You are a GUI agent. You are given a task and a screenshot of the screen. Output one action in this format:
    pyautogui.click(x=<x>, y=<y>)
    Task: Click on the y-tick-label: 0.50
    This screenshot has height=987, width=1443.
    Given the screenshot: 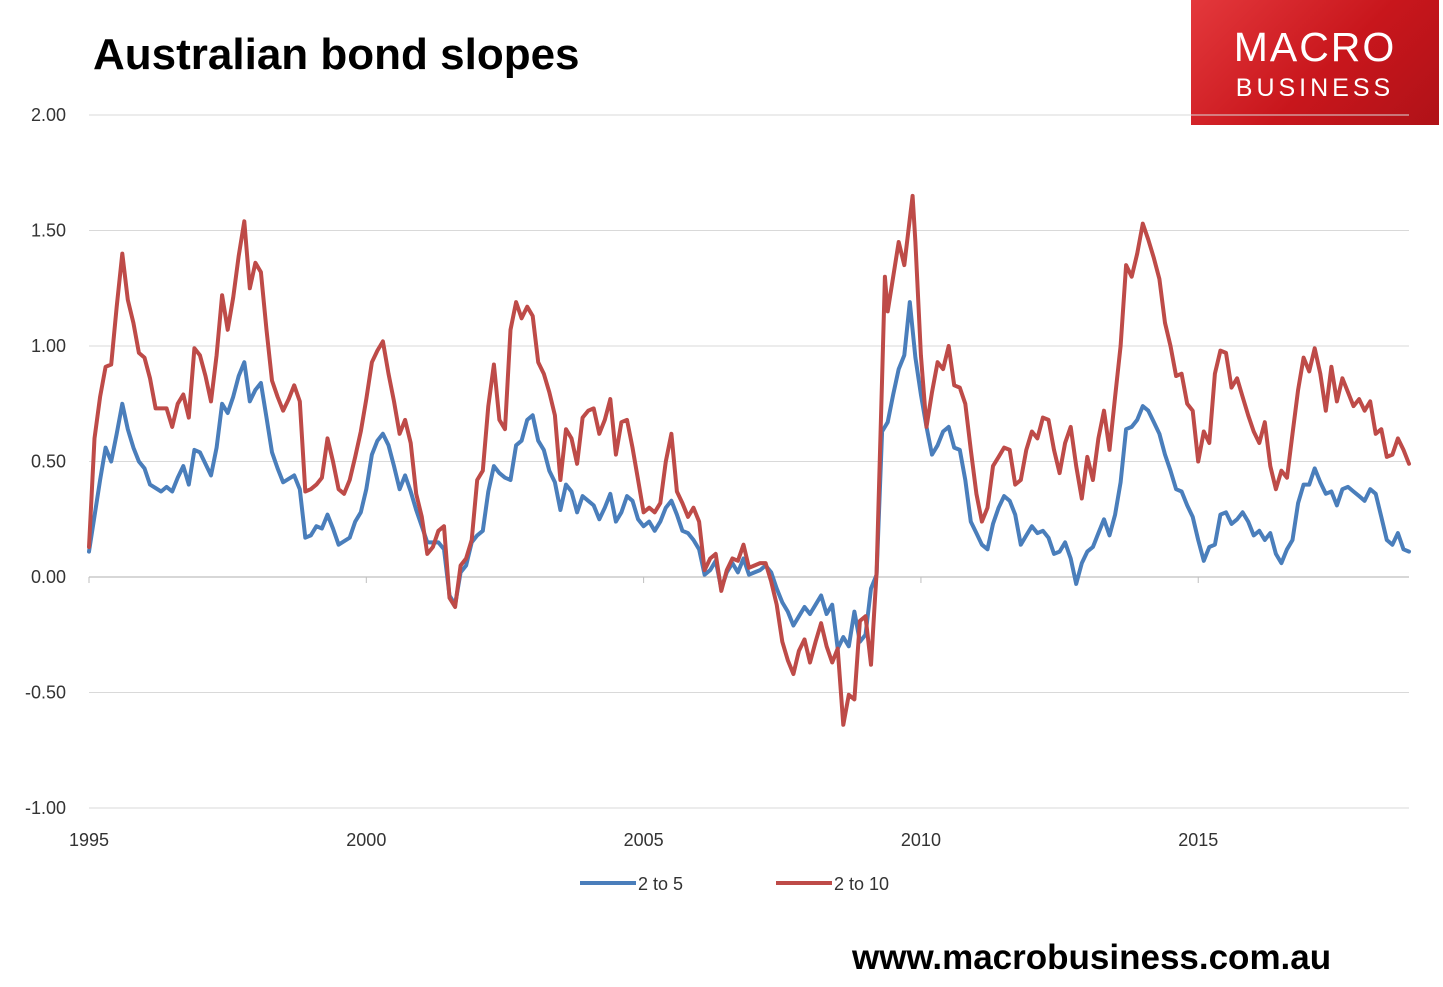 What is the action you would take?
    pyautogui.click(x=48, y=462)
    